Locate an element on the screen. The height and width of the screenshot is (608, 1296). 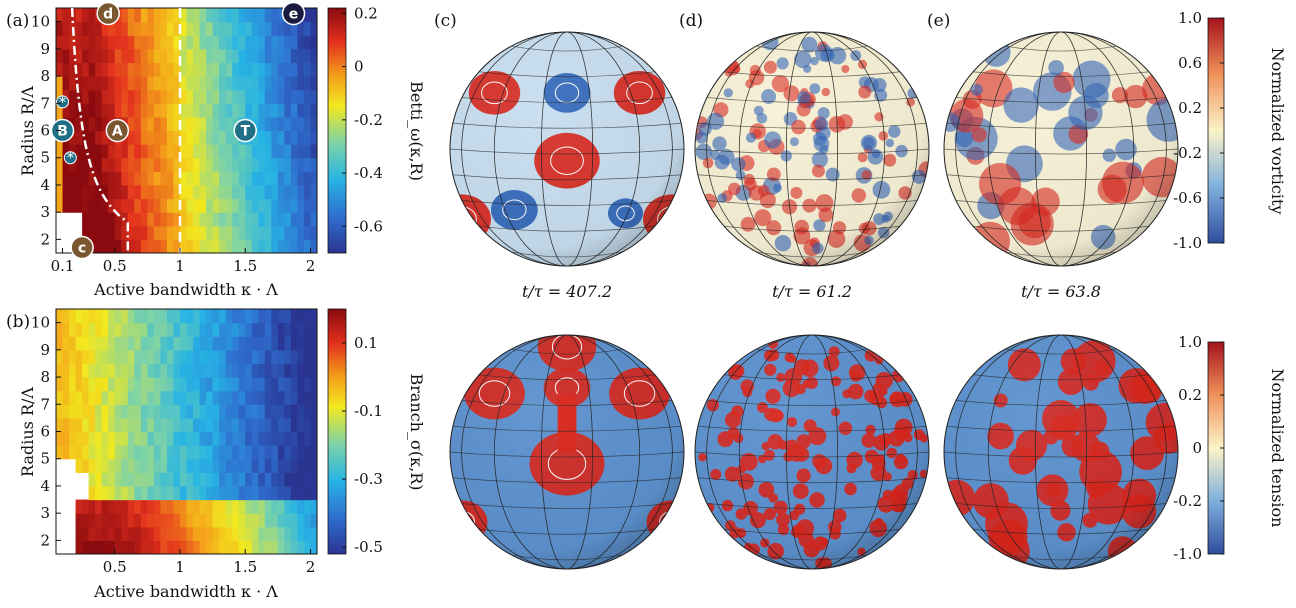
xtick-label: 1 is located at coordinates (180, 266).